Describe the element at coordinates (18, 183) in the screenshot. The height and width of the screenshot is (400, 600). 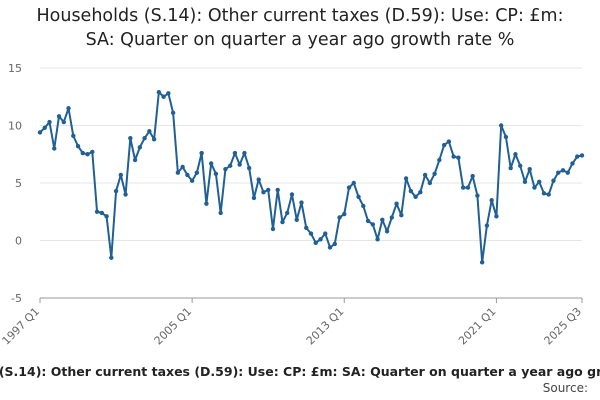
I see `y-tick-label: 5` at that location.